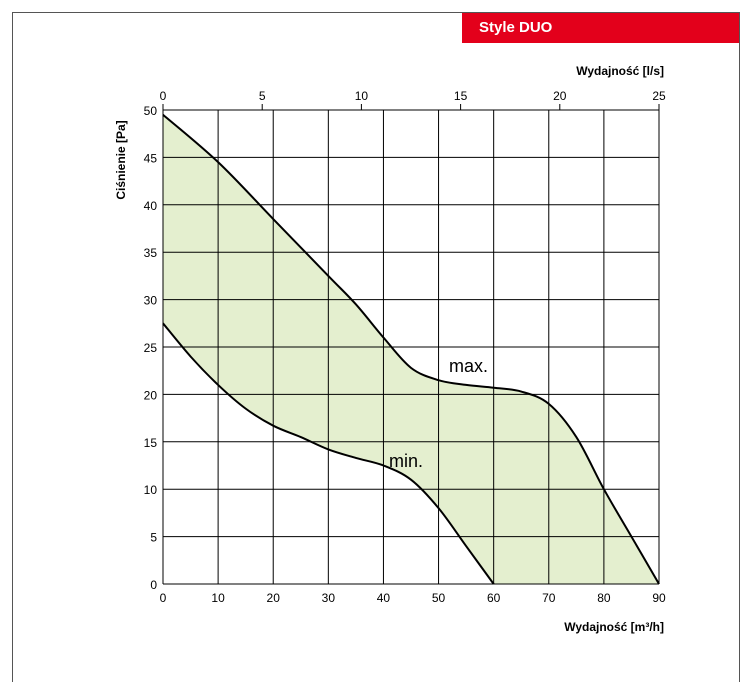  Describe the element at coordinates (468, 366) in the screenshot. I see `max-curve-label: max.` at that location.